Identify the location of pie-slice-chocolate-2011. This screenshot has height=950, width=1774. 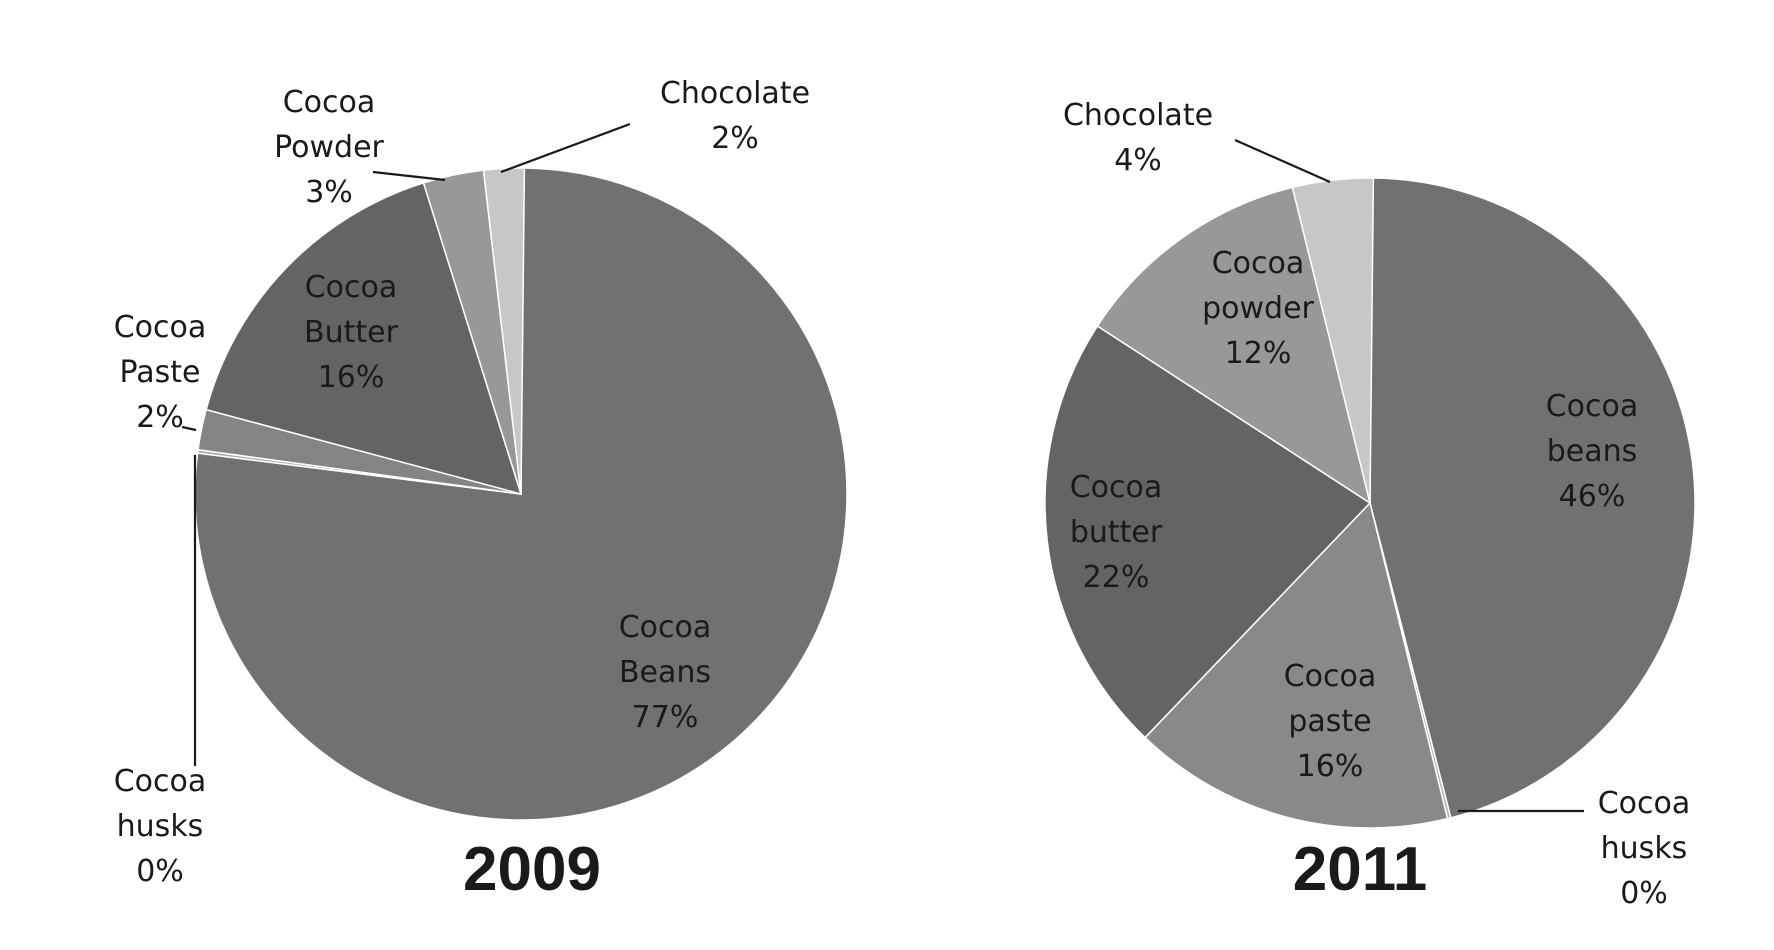
(1333, 340).